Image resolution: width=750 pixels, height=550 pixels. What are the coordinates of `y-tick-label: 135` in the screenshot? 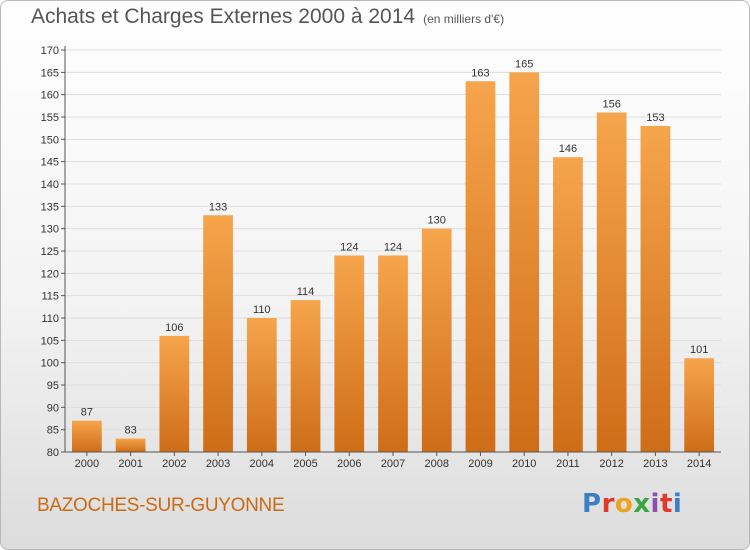 It's located at (50, 207).